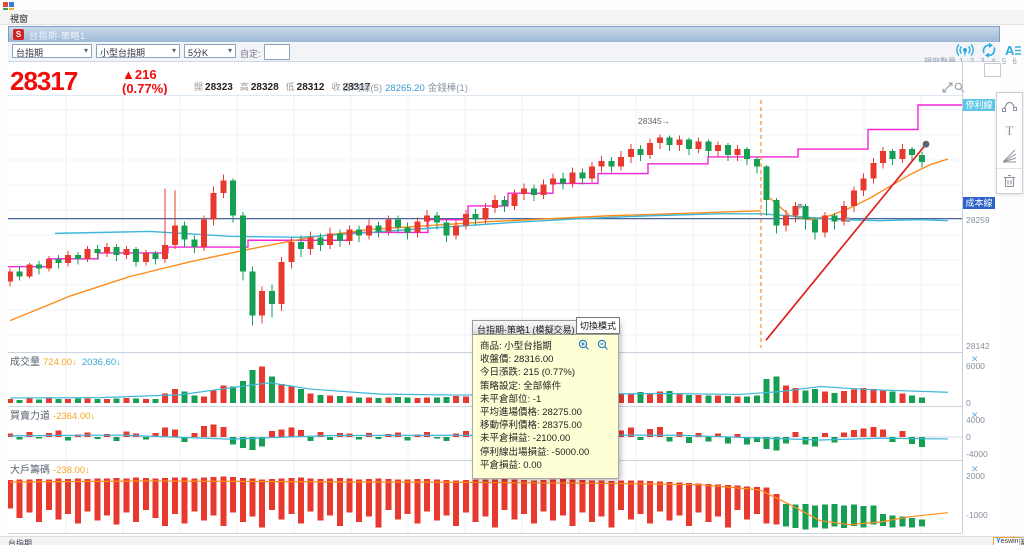 This screenshot has height=545, width=1024. Describe the element at coordinates (485, 496) in the screenshot. I see `big-player-chips-chart` at that location.